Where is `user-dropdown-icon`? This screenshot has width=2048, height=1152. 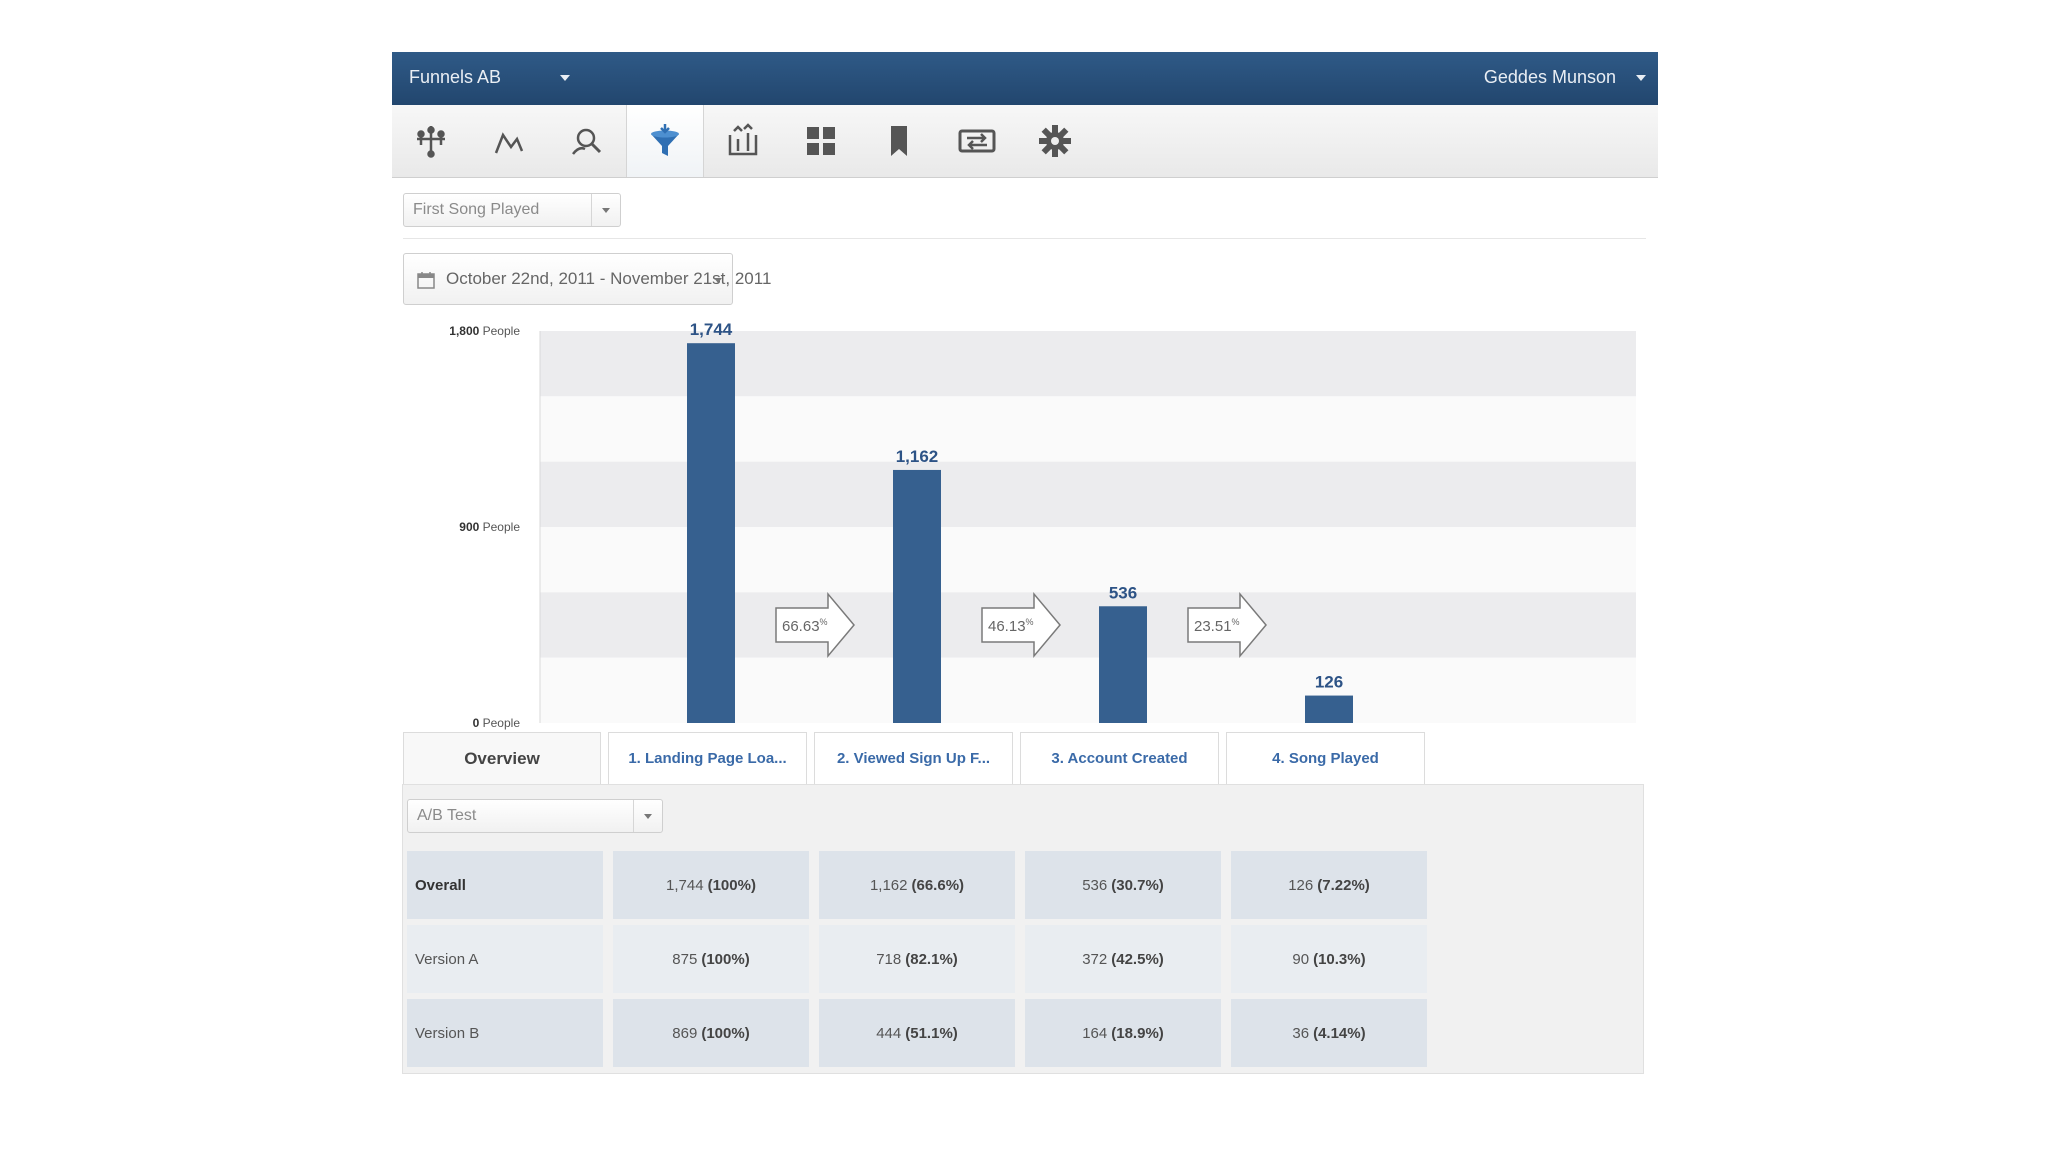 user-dropdown-icon is located at coordinates (1641, 78).